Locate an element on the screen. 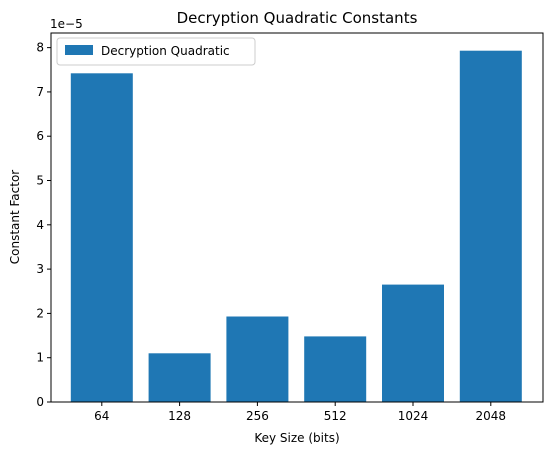  chart-title: Decryption Quadratic Constants is located at coordinates (297, 18).